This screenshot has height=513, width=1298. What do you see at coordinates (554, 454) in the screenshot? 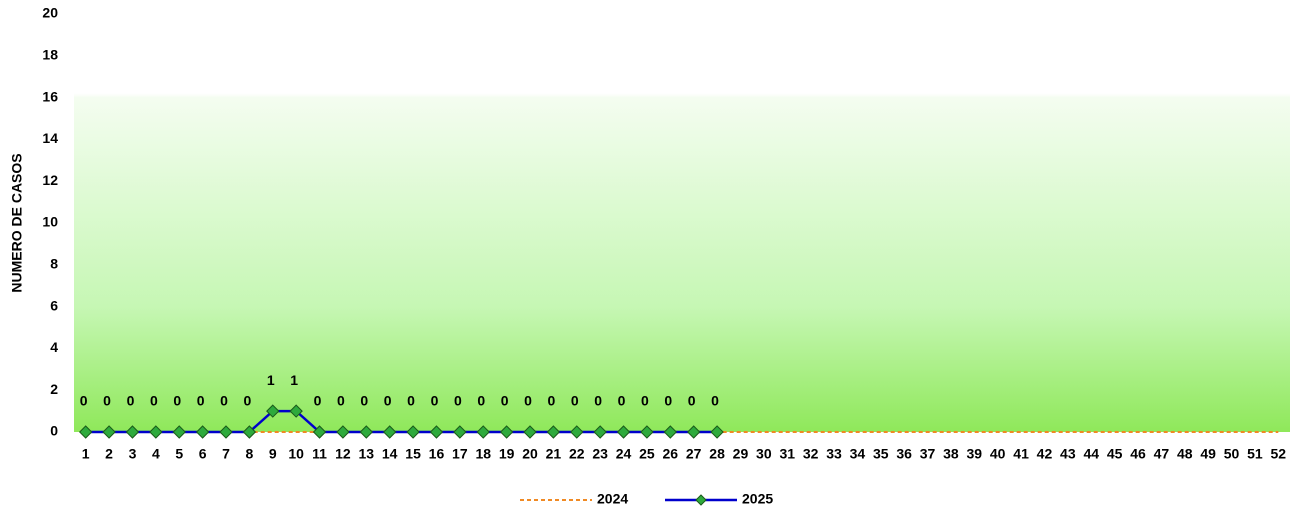
I see `x-tick-label: 21` at bounding box center [554, 454].